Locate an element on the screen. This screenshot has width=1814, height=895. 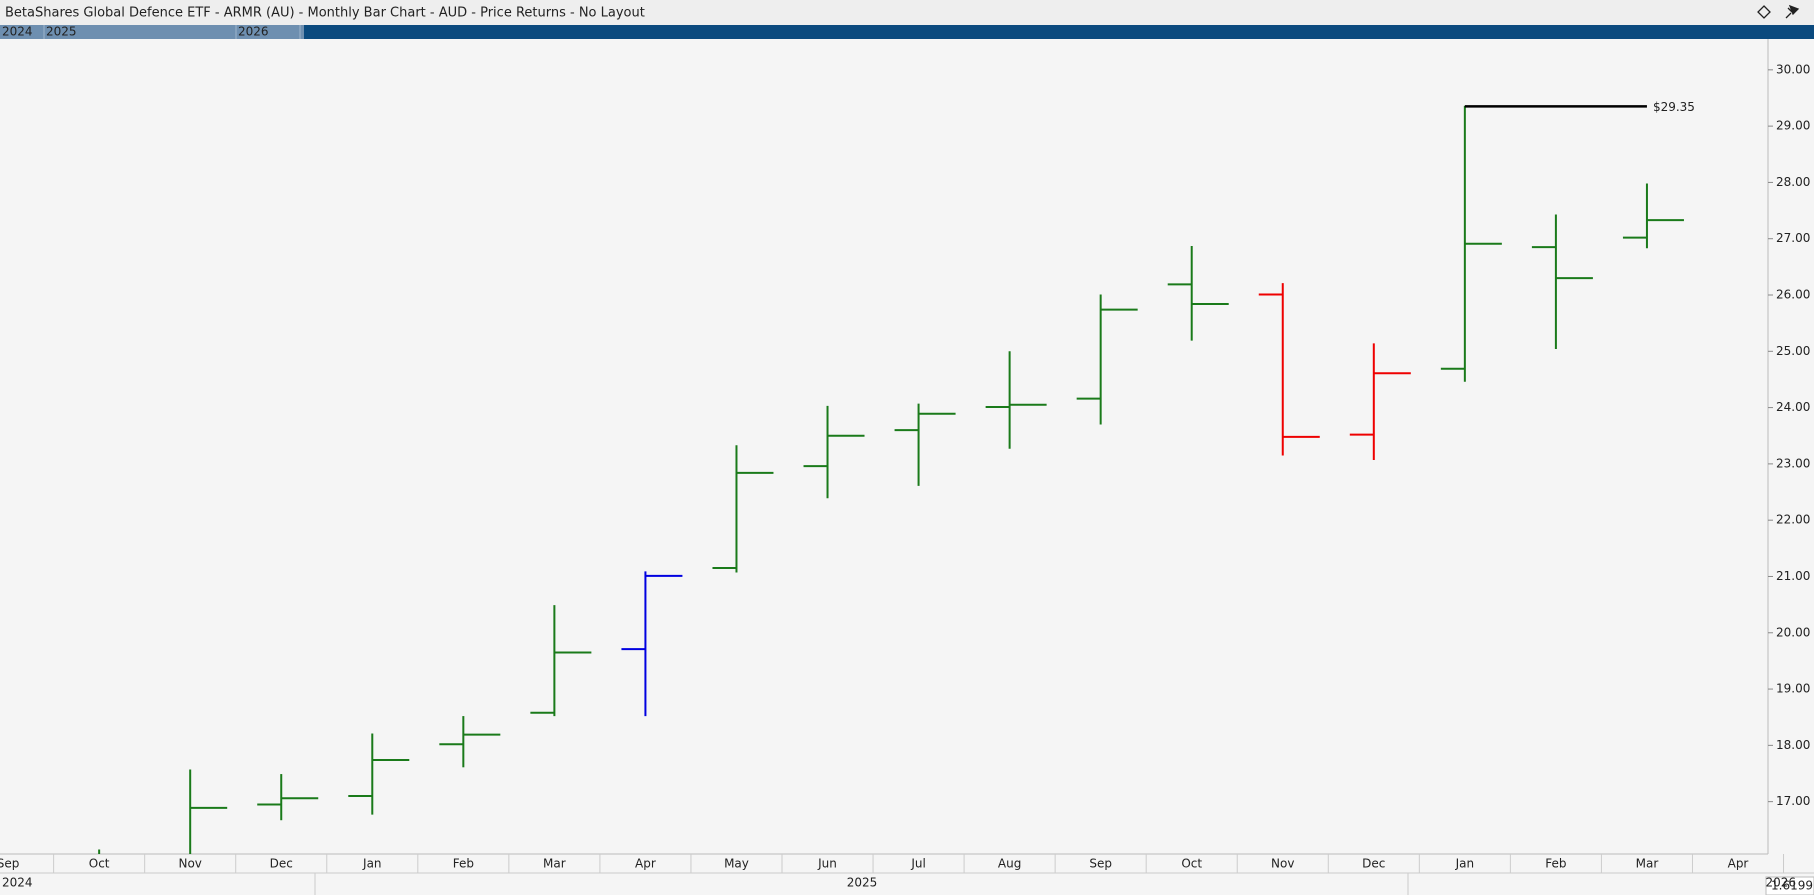
x-tick-label: Jun is located at coordinates (827, 864).